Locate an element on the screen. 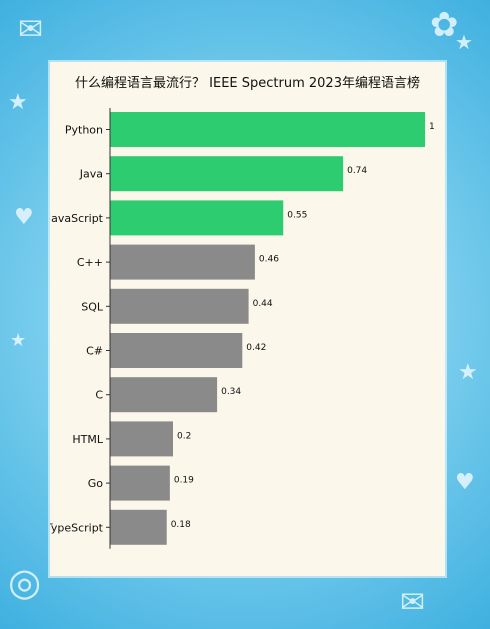 The width and height of the screenshot is (490, 629). bar-c is located at coordinates (164, 395).